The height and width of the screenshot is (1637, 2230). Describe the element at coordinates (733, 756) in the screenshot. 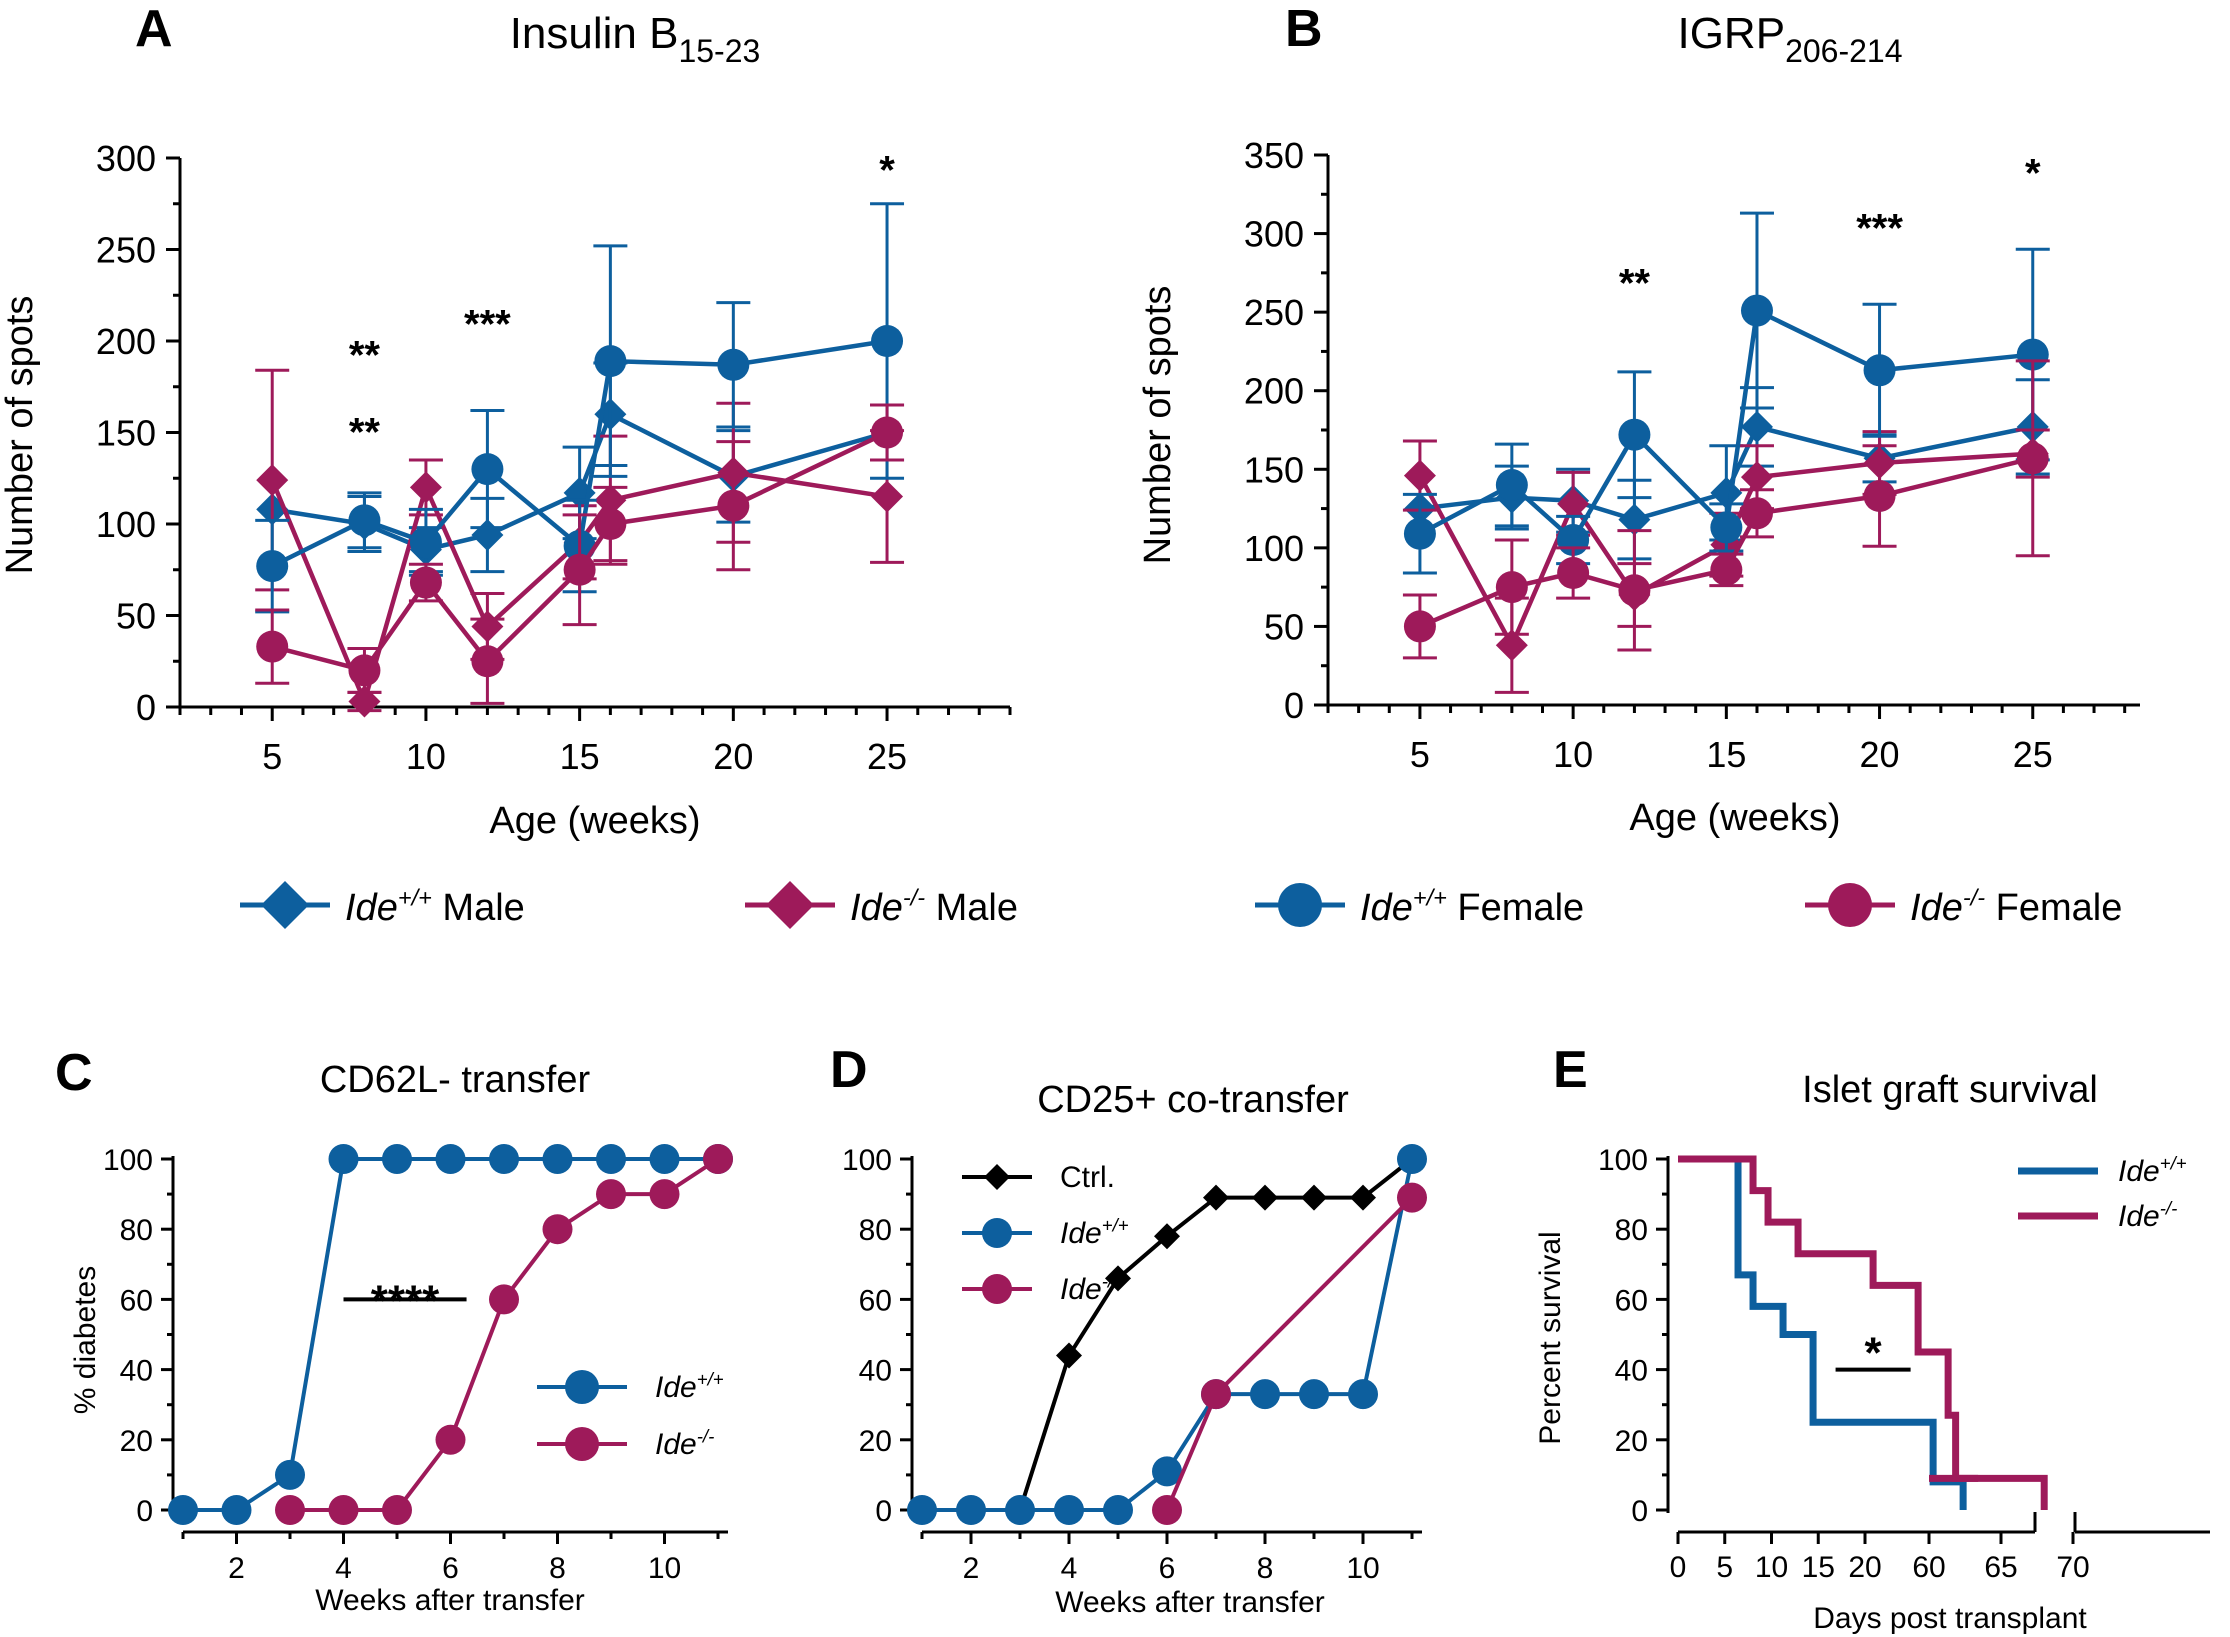

I see `panel-a-x-tick-label: 20` at that location.